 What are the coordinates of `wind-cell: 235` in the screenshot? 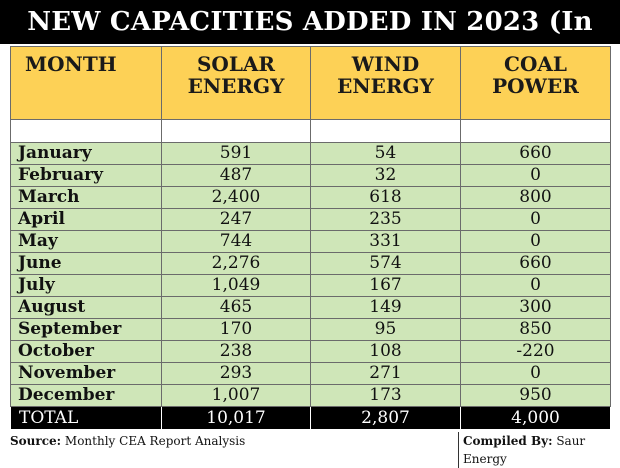 It's located at (385, 219).